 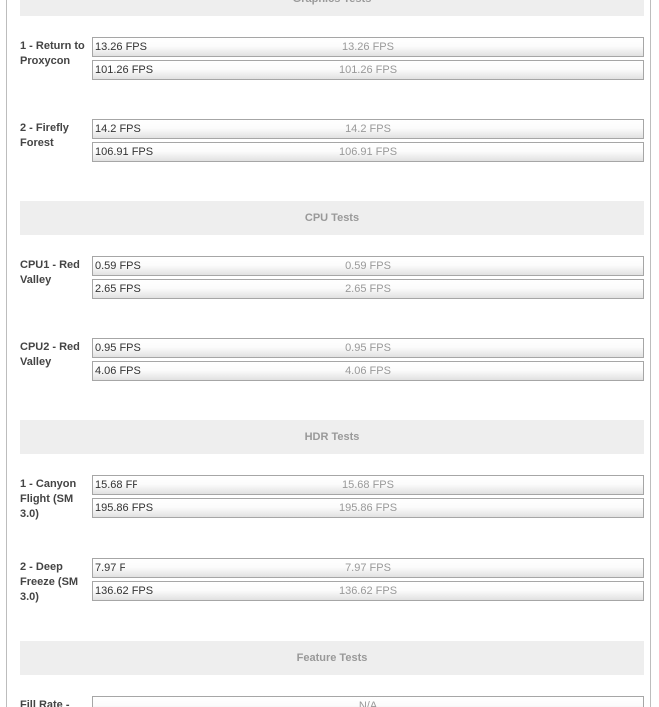 I want to click on result-bar: 14.2 FPS 14.2 FPS, so click(x=368, y=129).